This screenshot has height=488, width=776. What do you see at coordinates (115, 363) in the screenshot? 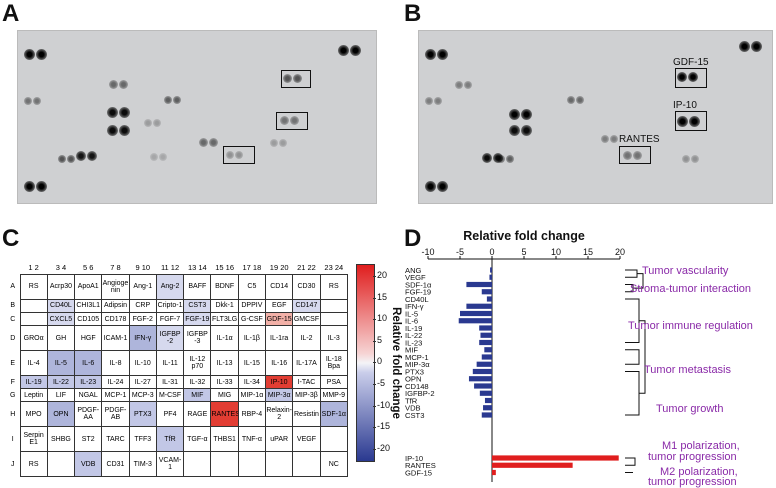
I see `table-cell: IL-8` at bounding box center [115, 363].